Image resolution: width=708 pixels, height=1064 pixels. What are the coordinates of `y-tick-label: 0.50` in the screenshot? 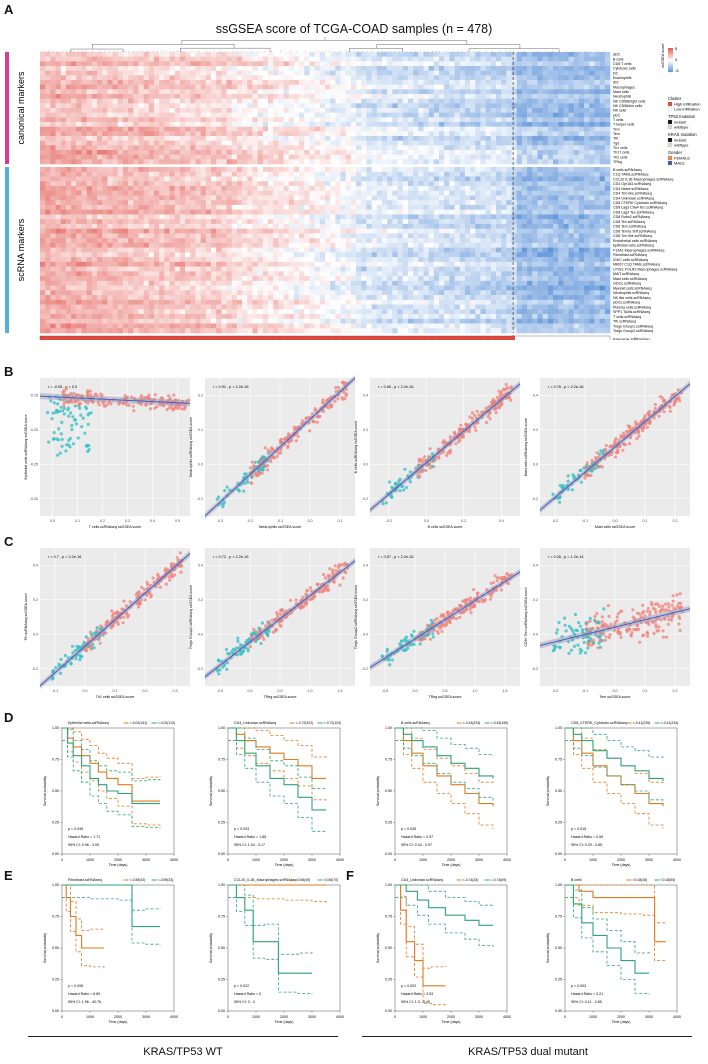 It's located at (55, 948).